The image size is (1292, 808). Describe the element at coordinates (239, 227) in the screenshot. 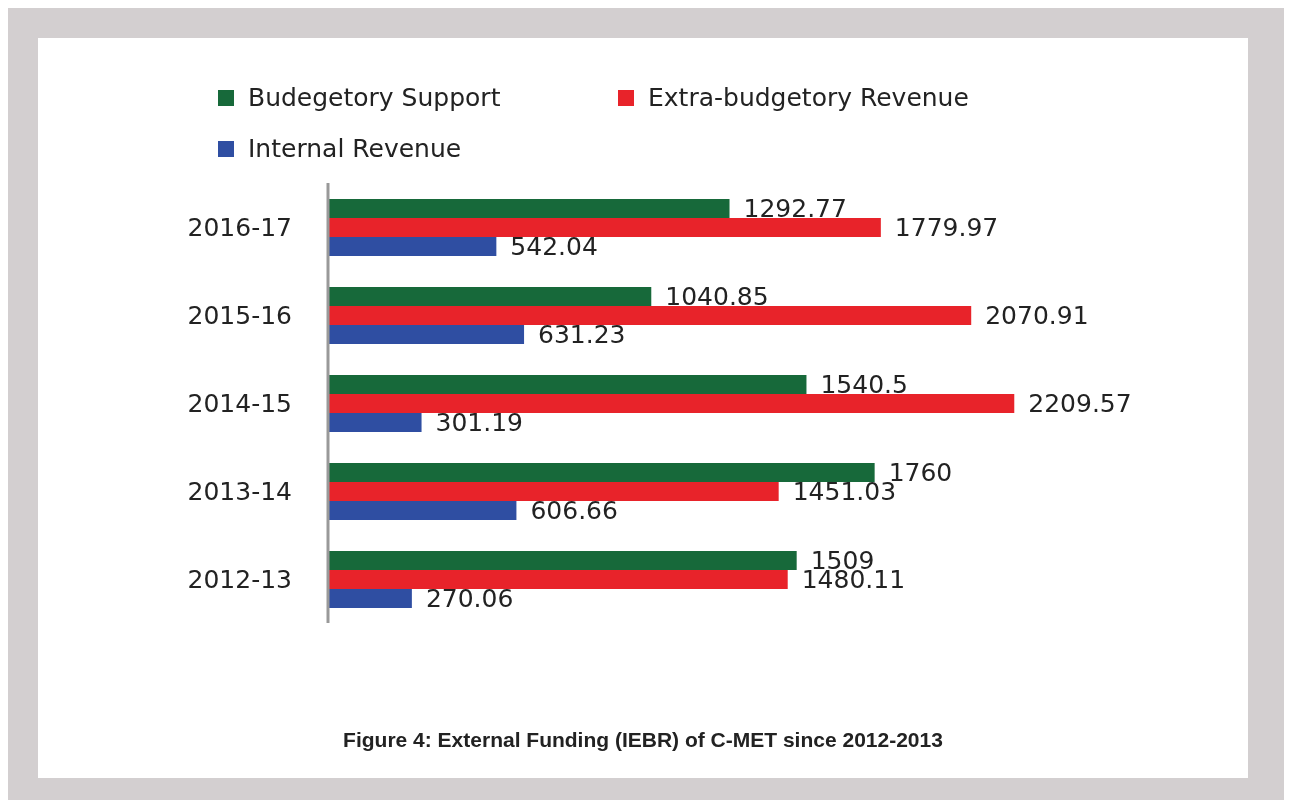

I see `y-tick-label: 2016-17` at that location.